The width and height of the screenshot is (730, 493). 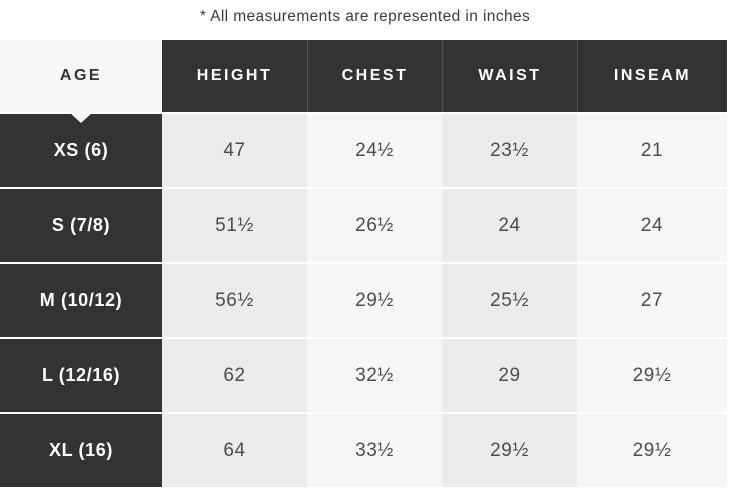 I want to click on table-row-l: L (12/16) 62 32½ 29 29½, so click(x=363, y=375).